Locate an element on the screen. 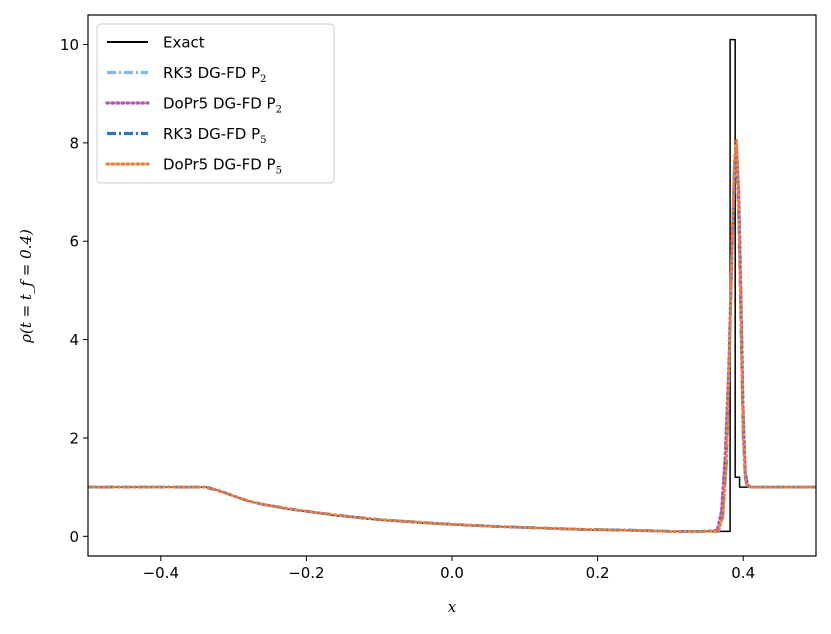 The width and height of the screenshot is (831, 634). legend-label-2: DoPr5 DG-FD P2 is located at coordinates (222, 105).